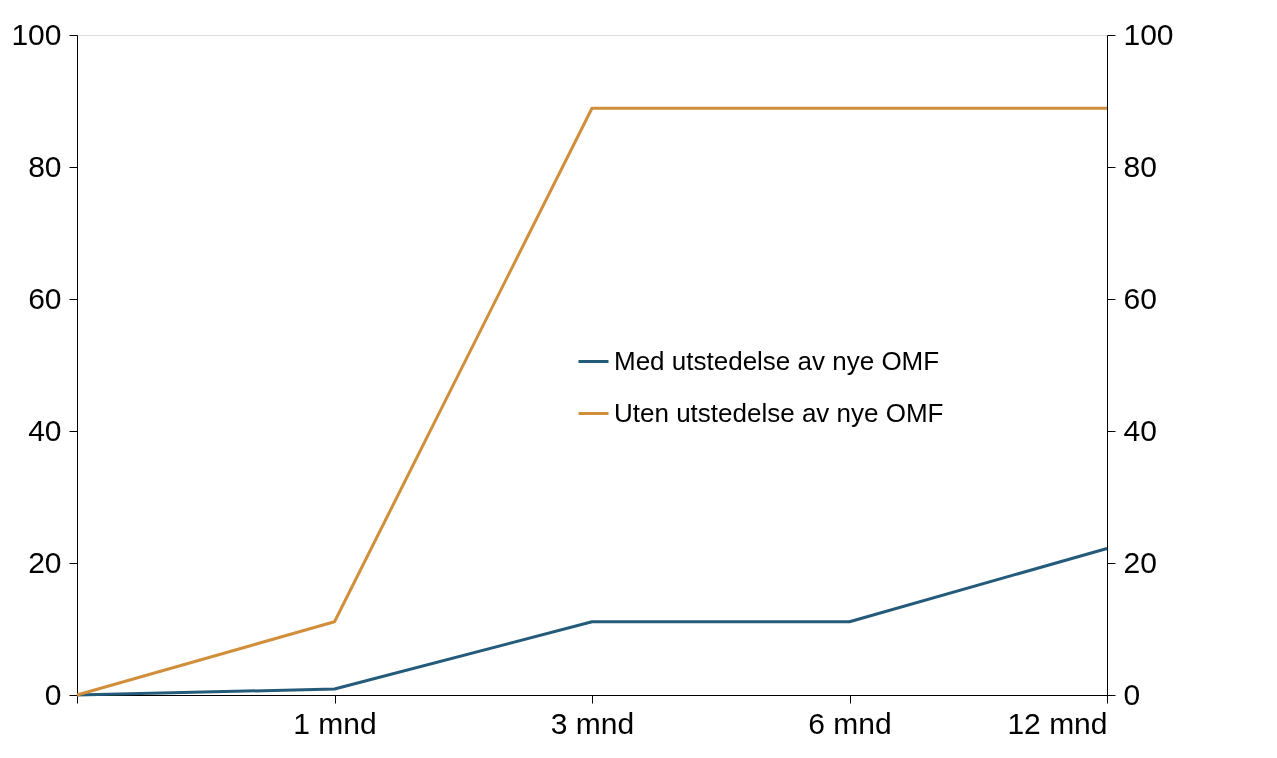  Describe the element at coordinates (592, 723) in the screenshot. I see `x-tick-label: 3 mnd` at that location.